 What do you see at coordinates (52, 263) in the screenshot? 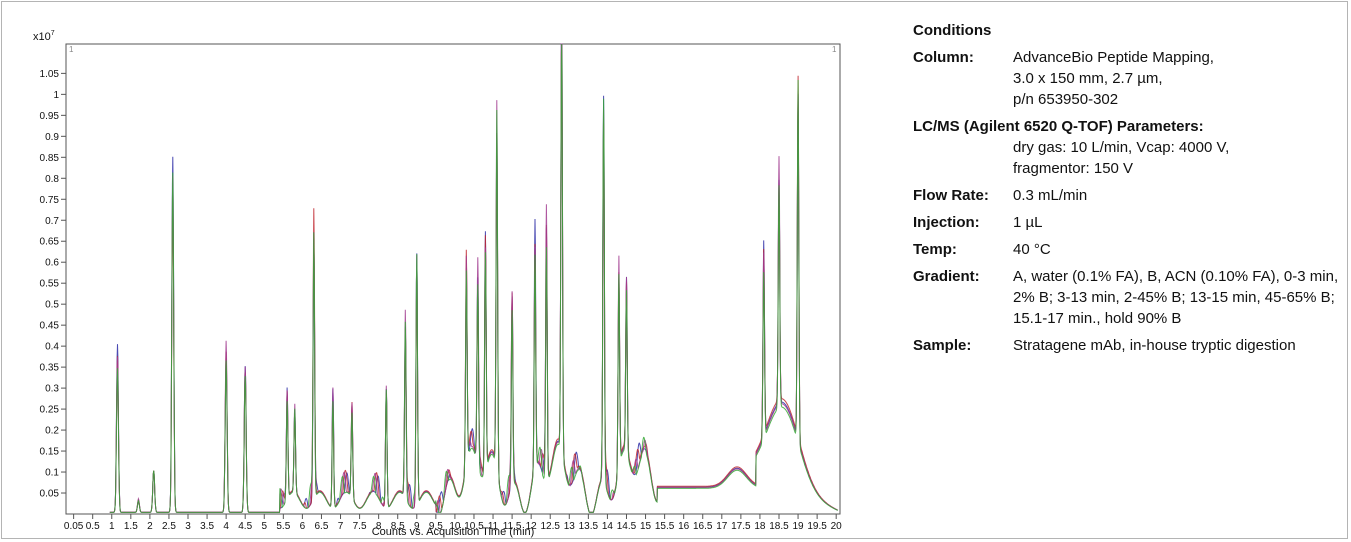
I see `y-tick-label: 0.6` at bounding box center [52, 263].